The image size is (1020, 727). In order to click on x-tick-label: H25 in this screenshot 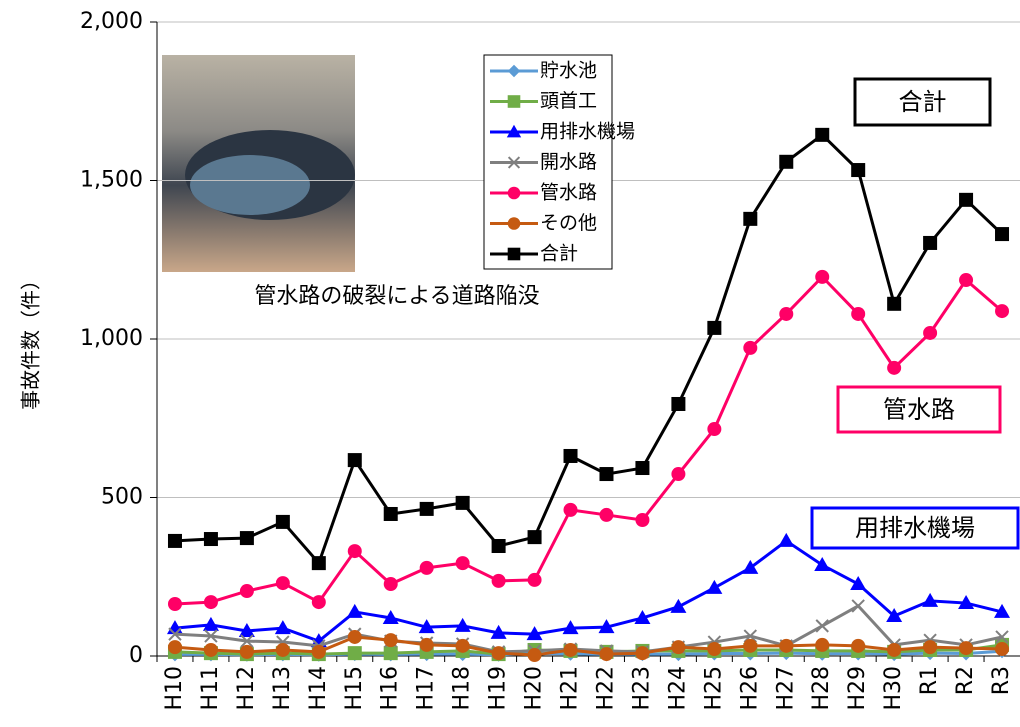, I will do `click(713, 688)`.